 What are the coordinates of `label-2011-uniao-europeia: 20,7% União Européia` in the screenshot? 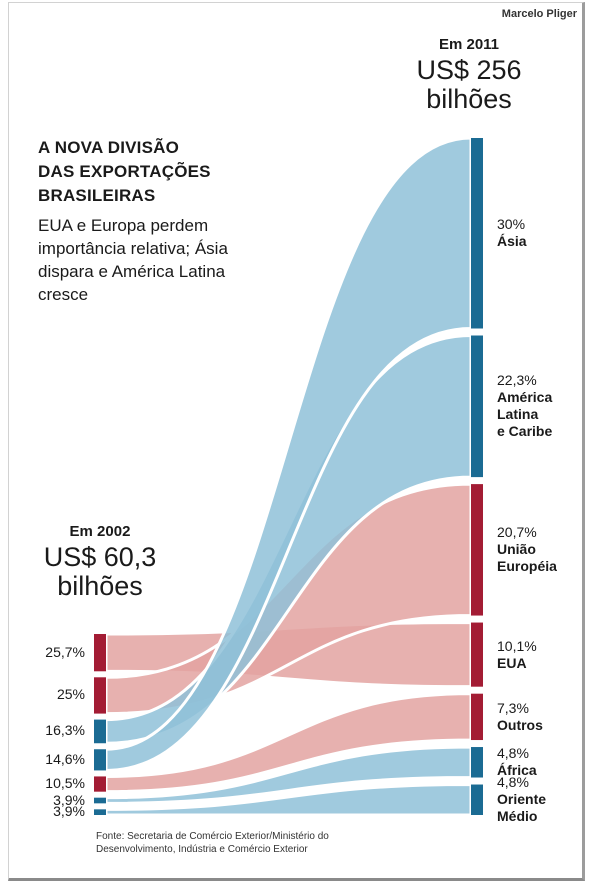 It's located at (527, 549).